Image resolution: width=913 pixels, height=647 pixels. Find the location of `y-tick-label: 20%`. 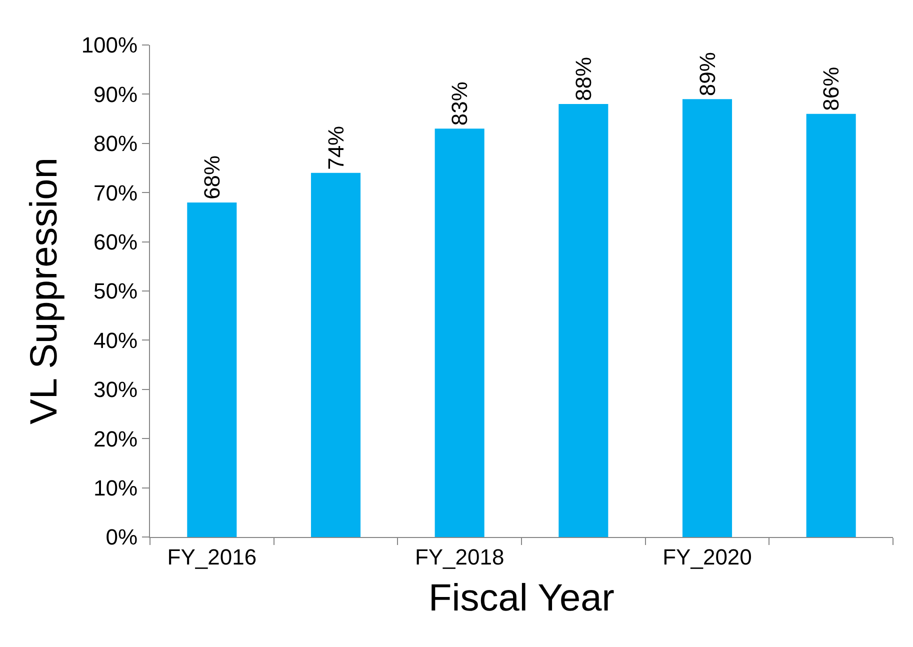

y-tick-label: 20% is located at coordinates (116, 439).